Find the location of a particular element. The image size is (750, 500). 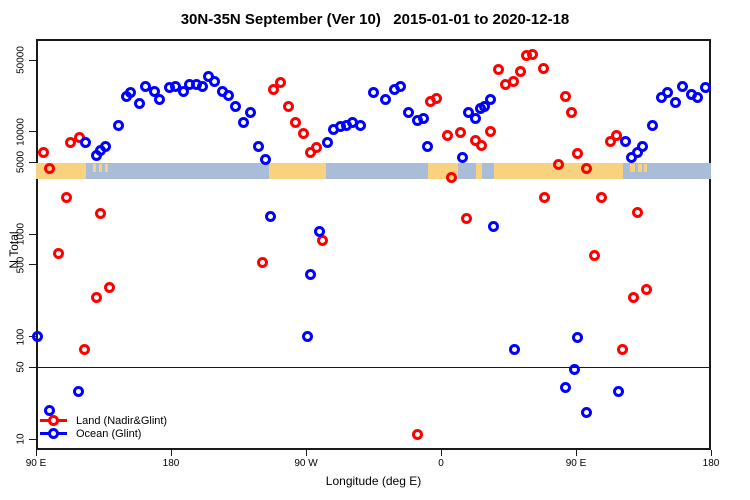

legend: Land (Nadir&Glint) Ocean (Glint) is located at coordinates (103, 427).